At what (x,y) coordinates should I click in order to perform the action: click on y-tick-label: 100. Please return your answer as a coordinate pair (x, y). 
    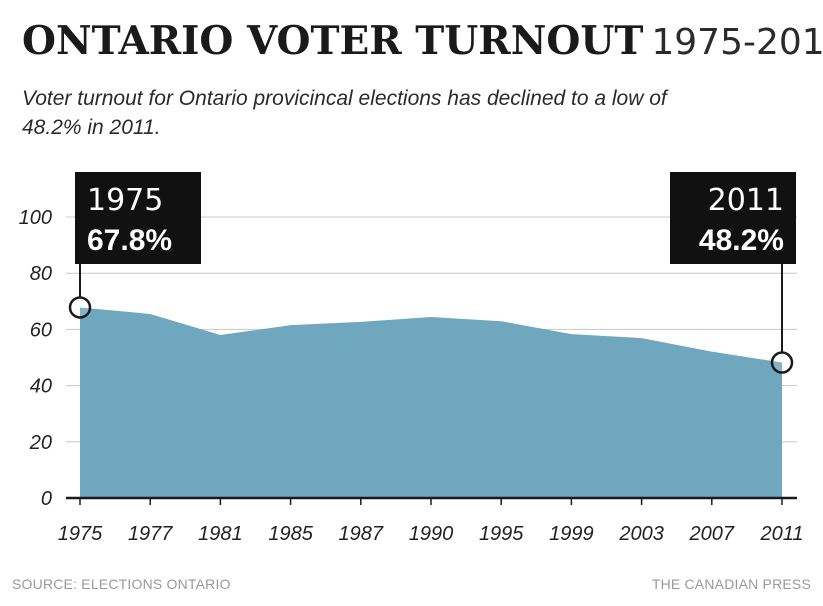
    Looking at the image, I should click on (35, 218).